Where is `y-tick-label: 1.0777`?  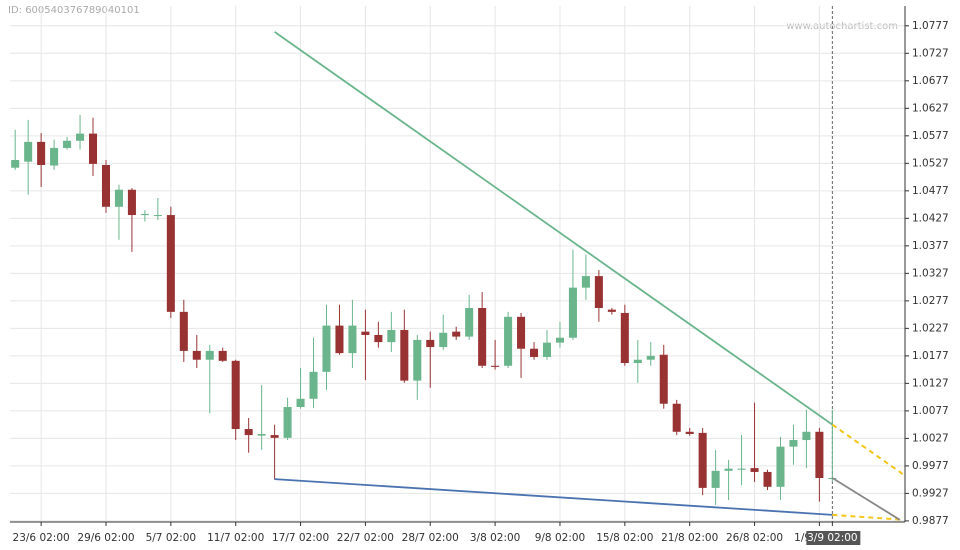
y-tick-label: 1.0777 is located at coordinates (930, 26).